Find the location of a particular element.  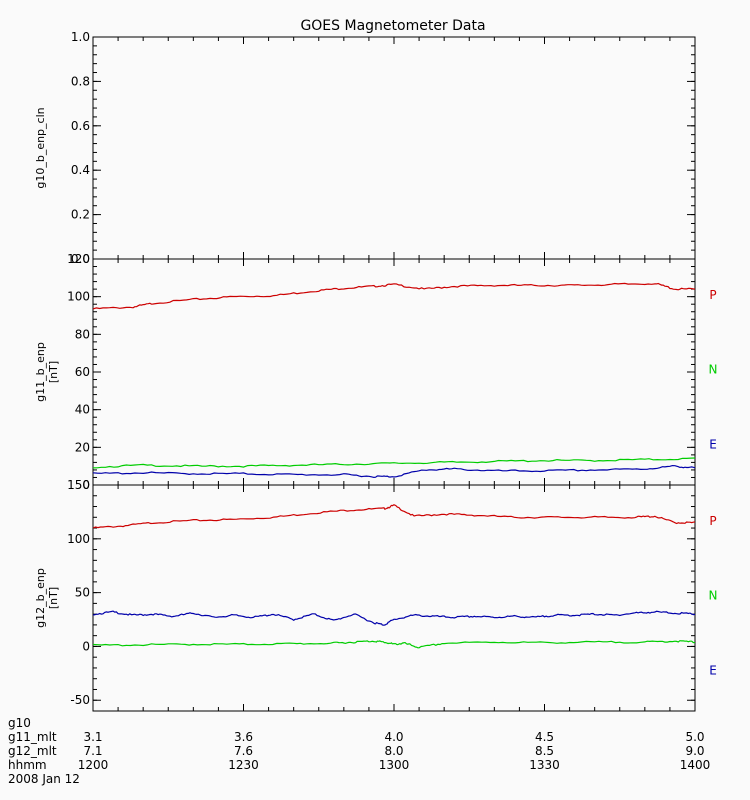

footer-row-label: g10 is located at coordinates (19, 723).